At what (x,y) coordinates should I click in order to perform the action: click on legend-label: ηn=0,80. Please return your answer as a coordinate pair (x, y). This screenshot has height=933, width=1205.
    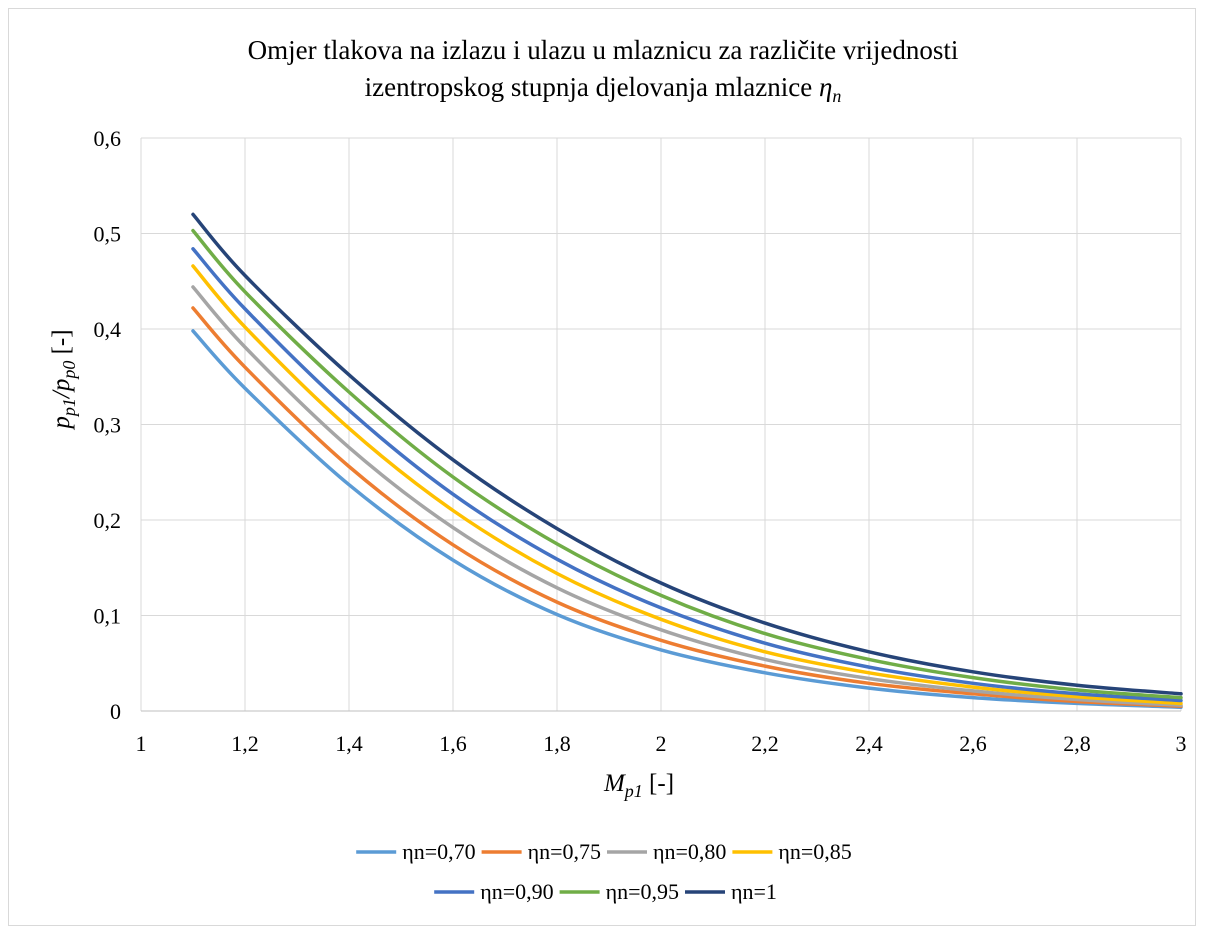
    Looking at the image, I should click on (689, 851).